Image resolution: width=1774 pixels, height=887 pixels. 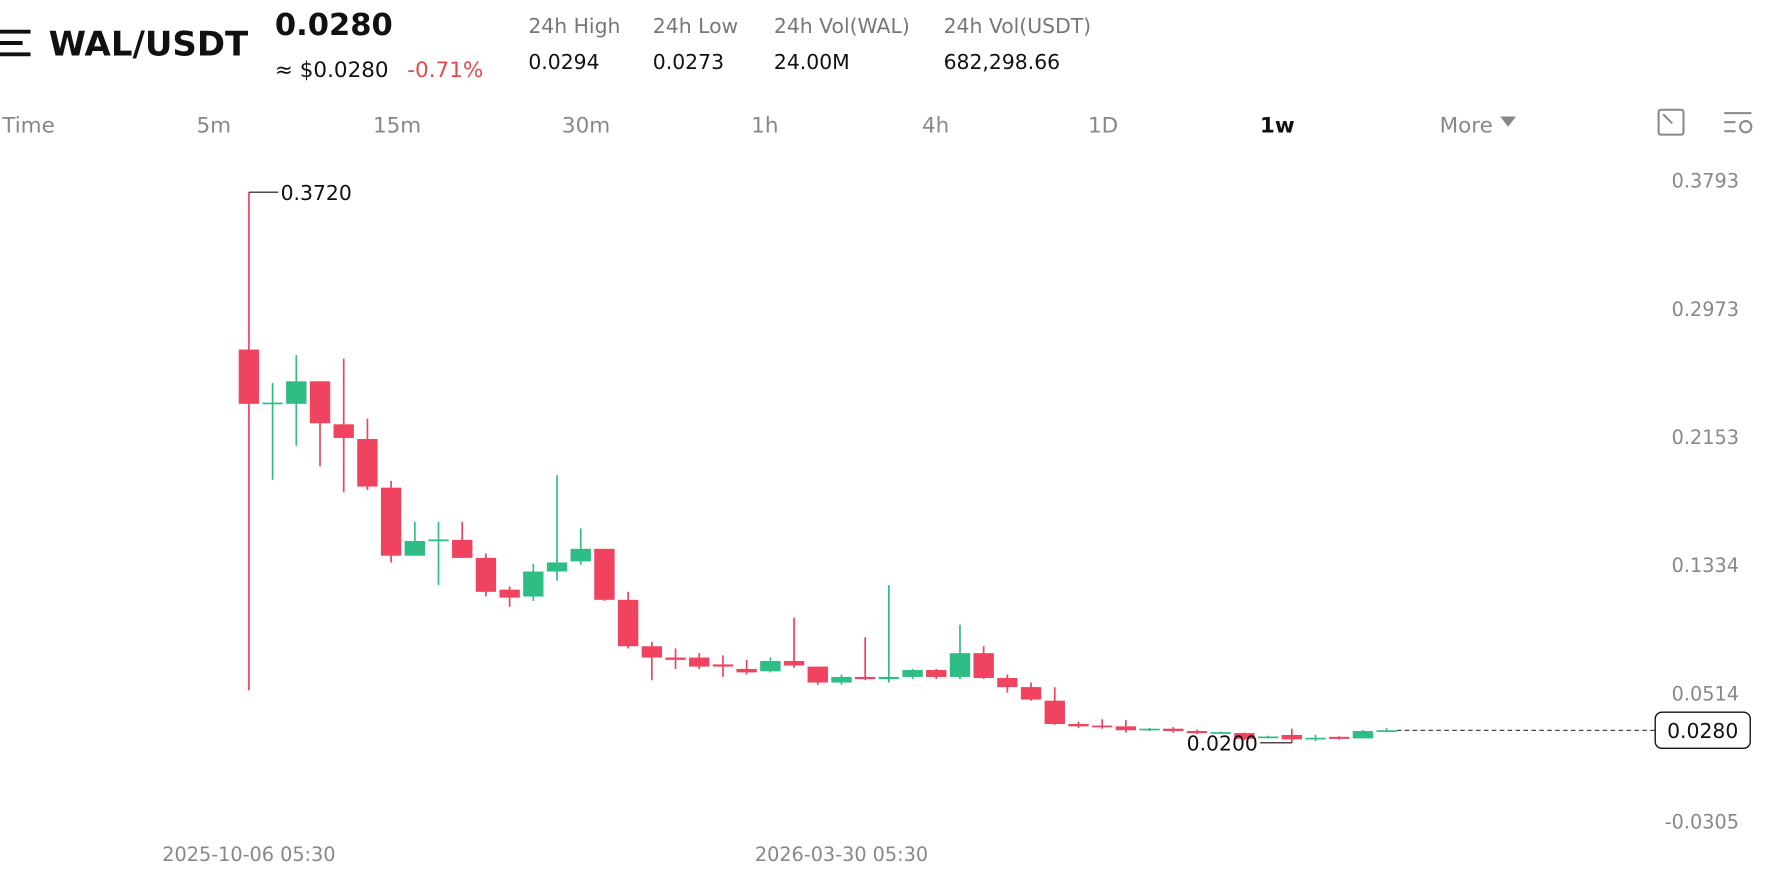 I want to click on timeframe-tab: 1w, so click(x=1277, y=125).